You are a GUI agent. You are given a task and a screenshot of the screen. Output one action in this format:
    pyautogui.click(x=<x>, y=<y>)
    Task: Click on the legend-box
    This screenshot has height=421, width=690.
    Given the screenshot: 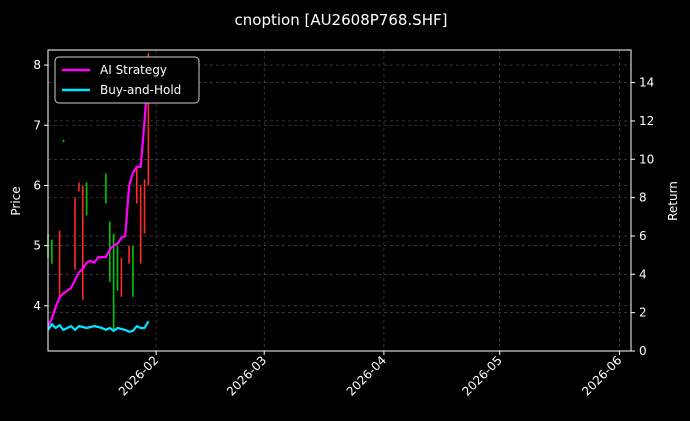 What is the action you would take?
    pyautogui.click(x=127, y=80)
    